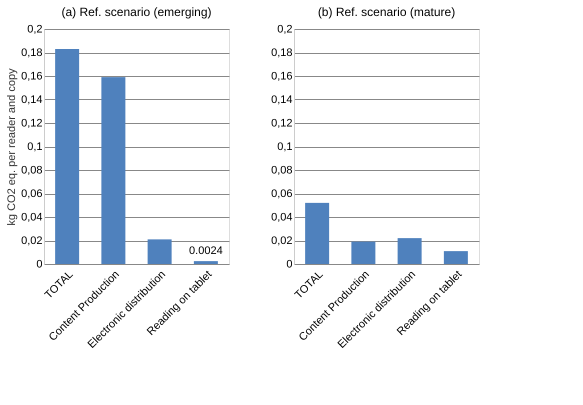 This screenshot has width=583, height=405. I want to click on chart-title: (b) Ref. scenario (mature), so click(387, 12).